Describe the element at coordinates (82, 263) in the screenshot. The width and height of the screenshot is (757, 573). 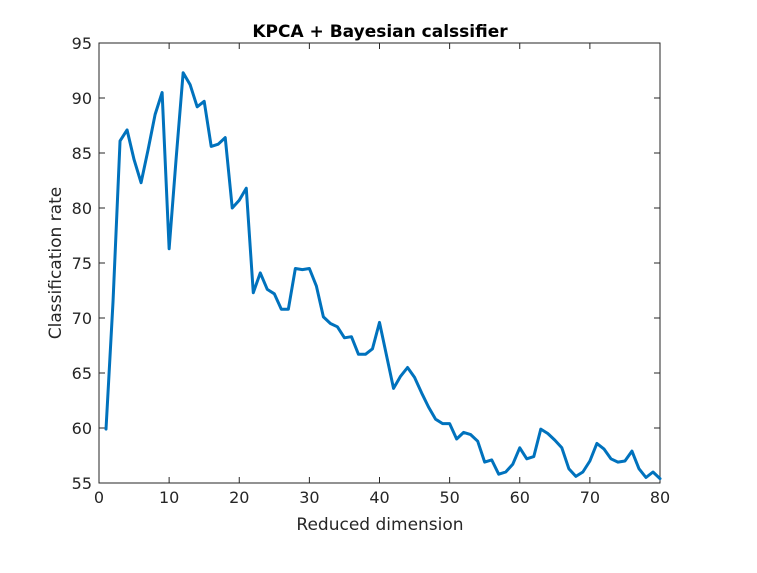
I see `y-tick-label: 75` at that location.